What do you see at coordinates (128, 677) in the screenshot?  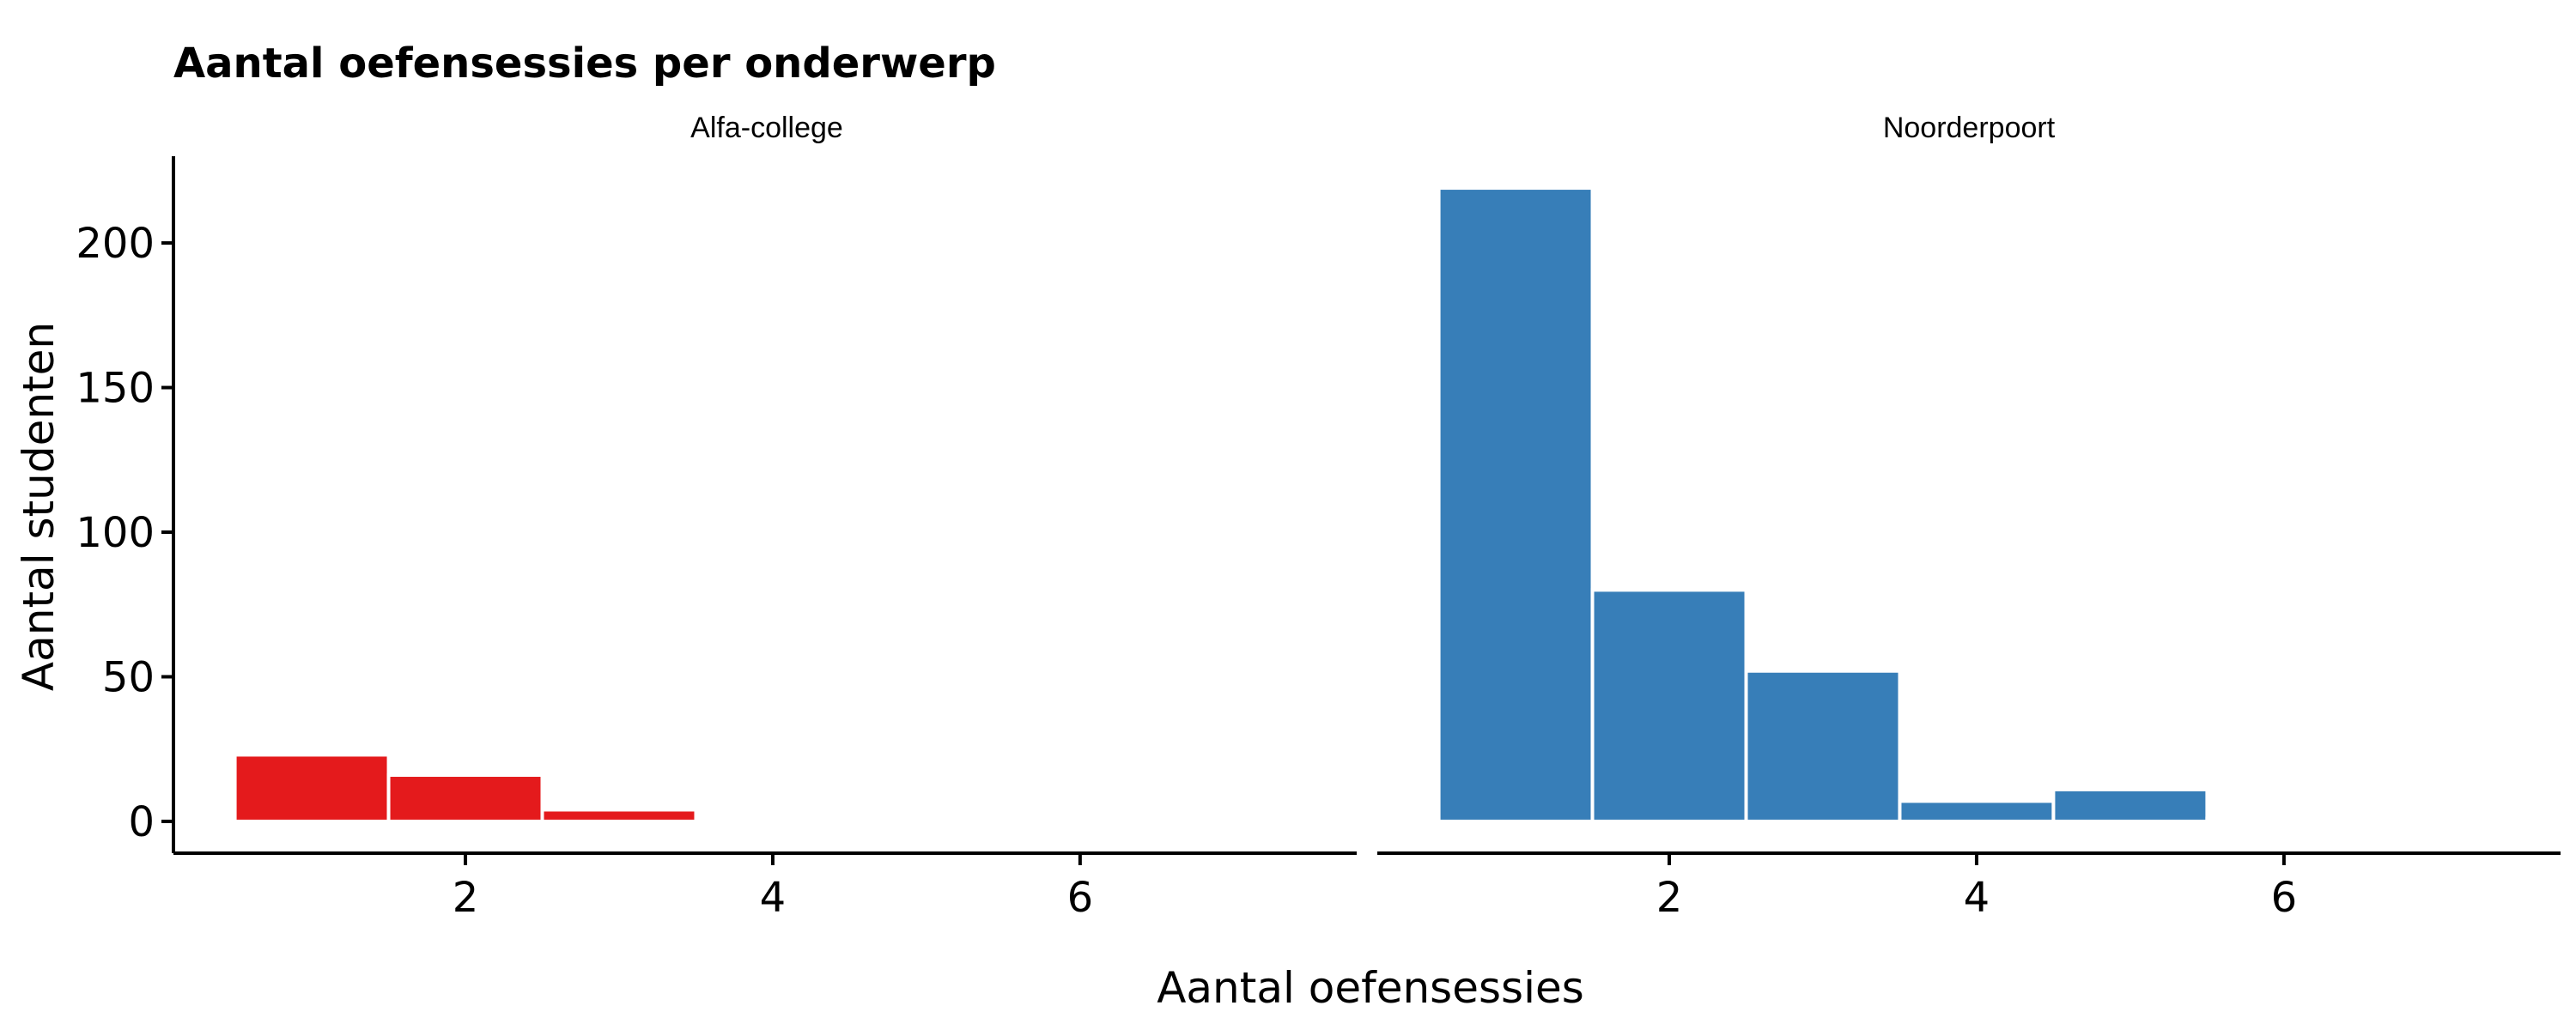 I see `y-tick-label-50: 50` at bounding box center [128, 677].